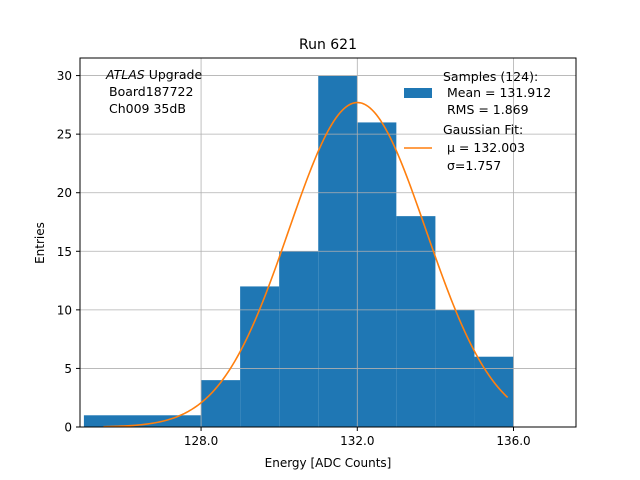  Describe the element at coordinates (513, 441) in the screenshot. I see `x-tick-label: 136.0` at that location.